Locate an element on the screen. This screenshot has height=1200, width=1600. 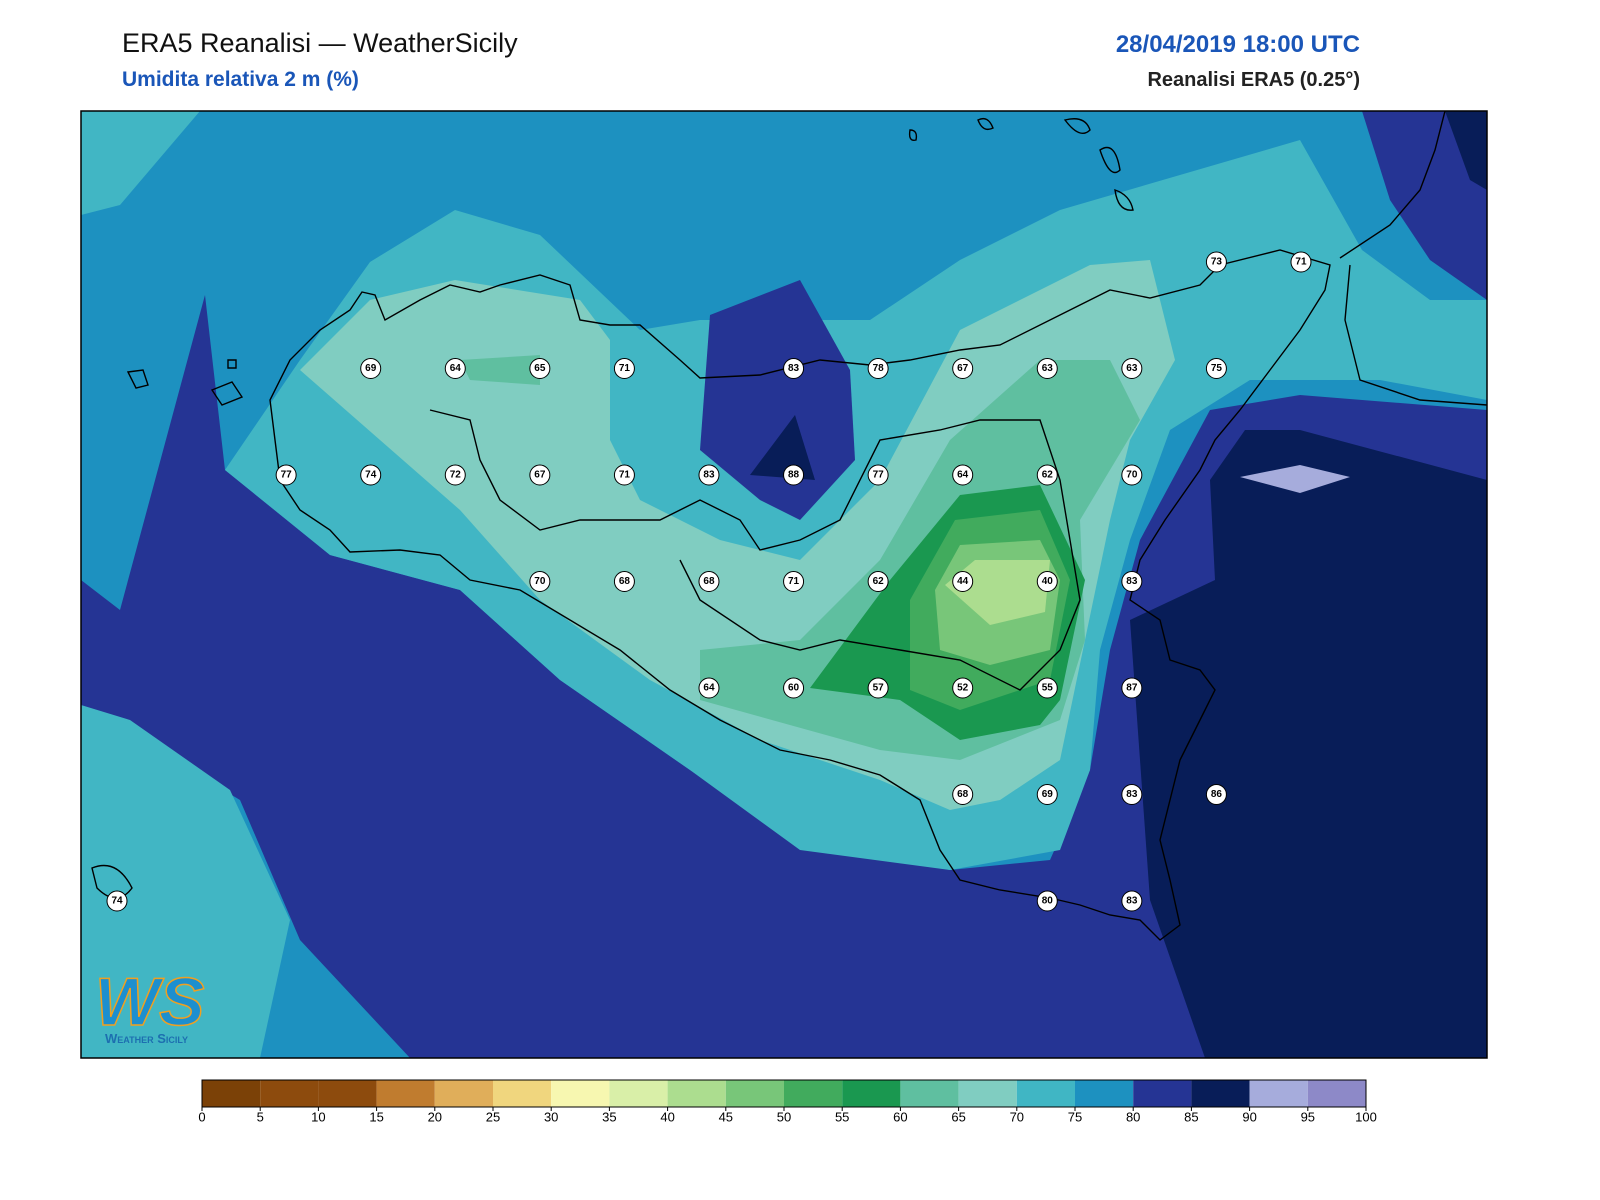
station-value: 65 is located at coordinates (540, 368).